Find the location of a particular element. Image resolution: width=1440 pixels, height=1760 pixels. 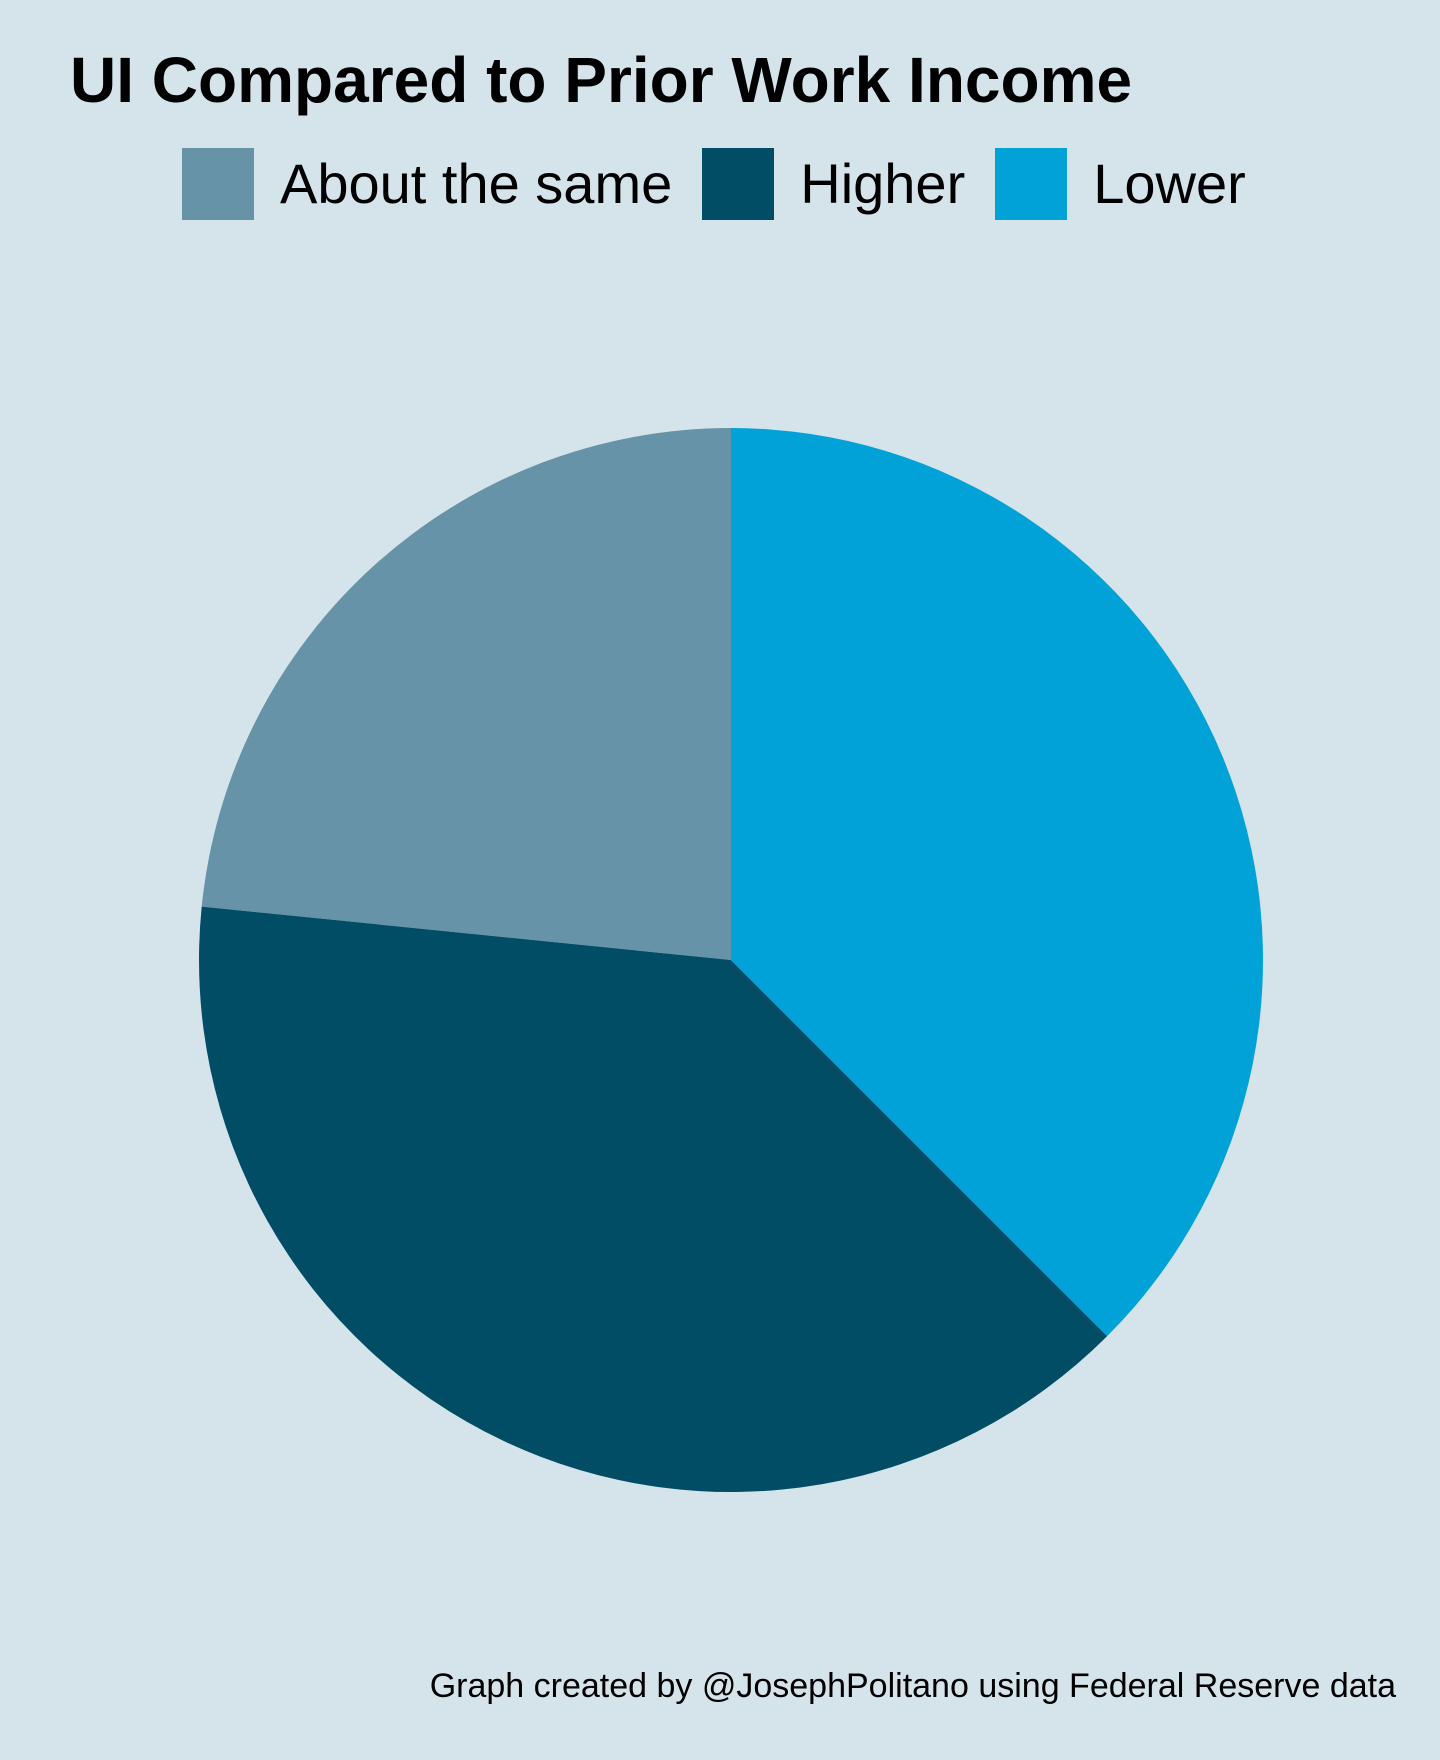

legend-item-lower: Lower is located at coordinates (1120, 184).